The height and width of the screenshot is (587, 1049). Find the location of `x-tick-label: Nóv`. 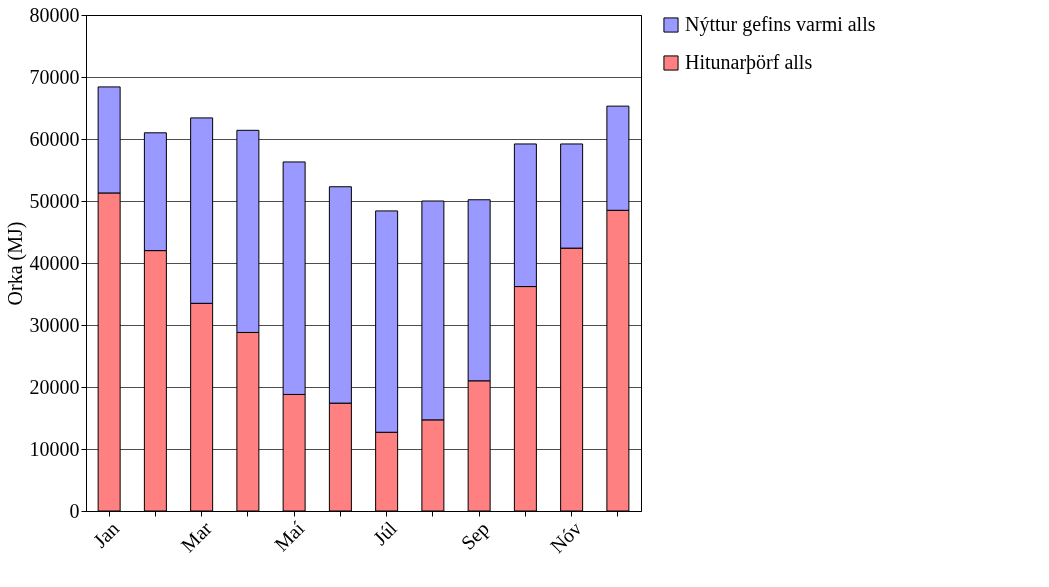

x-tick-label: Nóv is located at coordinates (565, 537).